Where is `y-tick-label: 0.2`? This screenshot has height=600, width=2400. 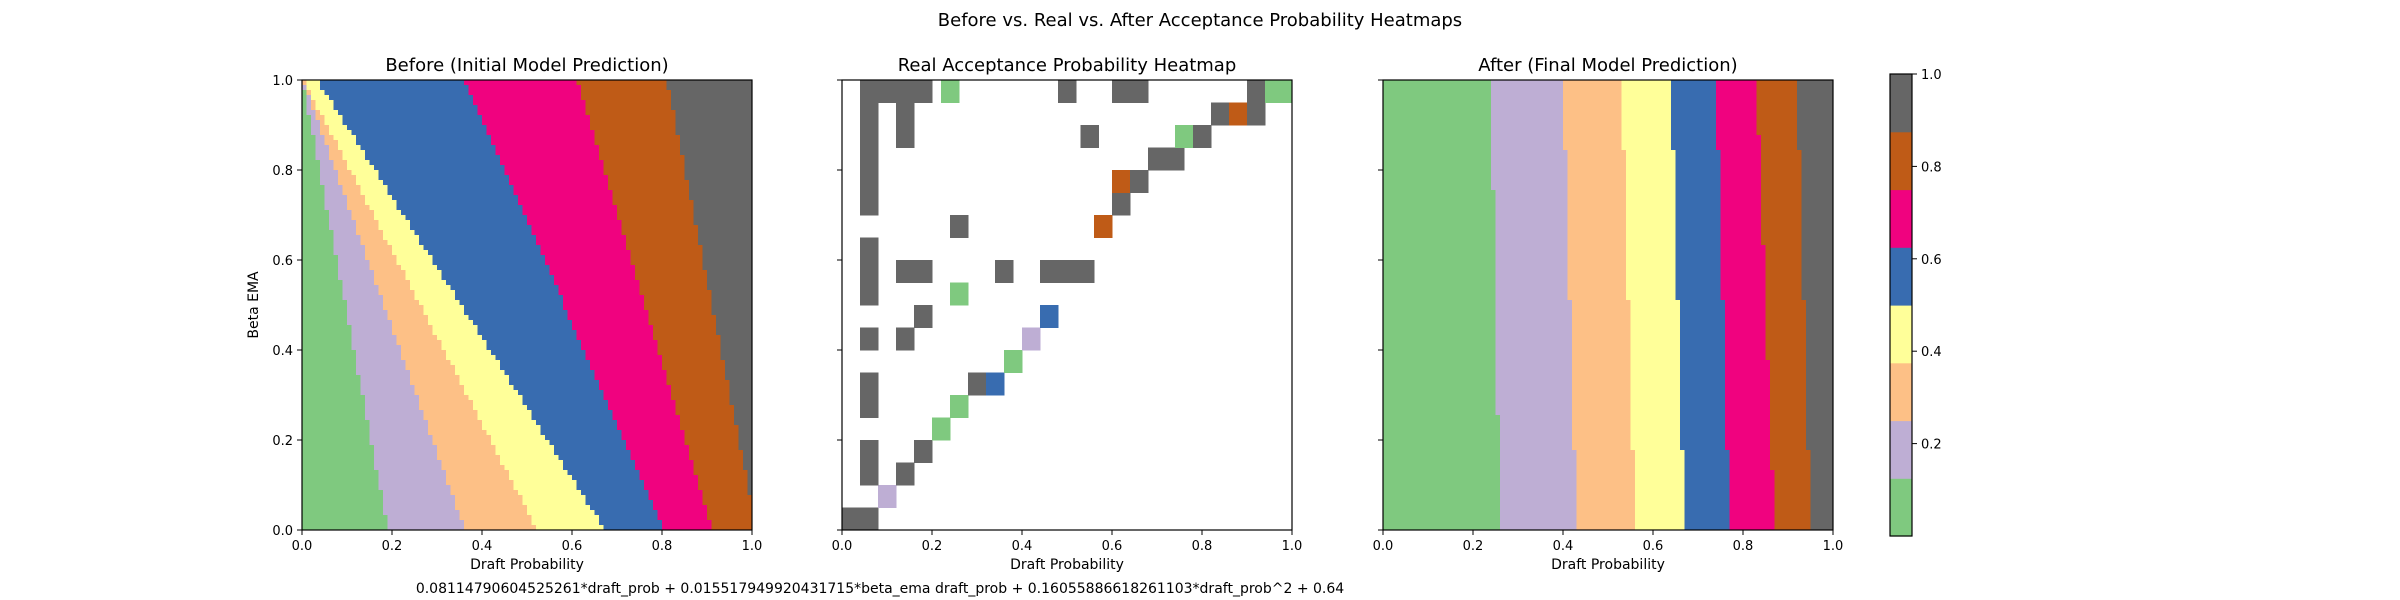 y-tick-label: 0.2 is located at coordinates (282, 441).